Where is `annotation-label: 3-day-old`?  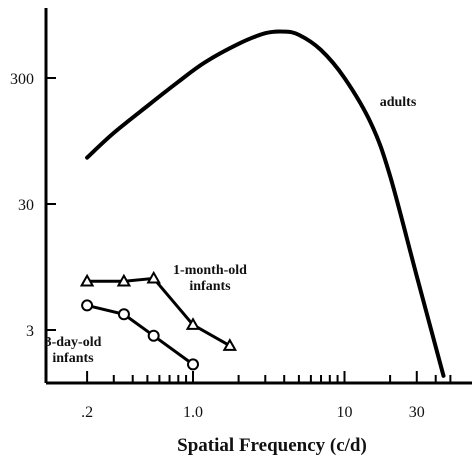
annotation-label: 3-day-old is located at coordinates (73, 342).